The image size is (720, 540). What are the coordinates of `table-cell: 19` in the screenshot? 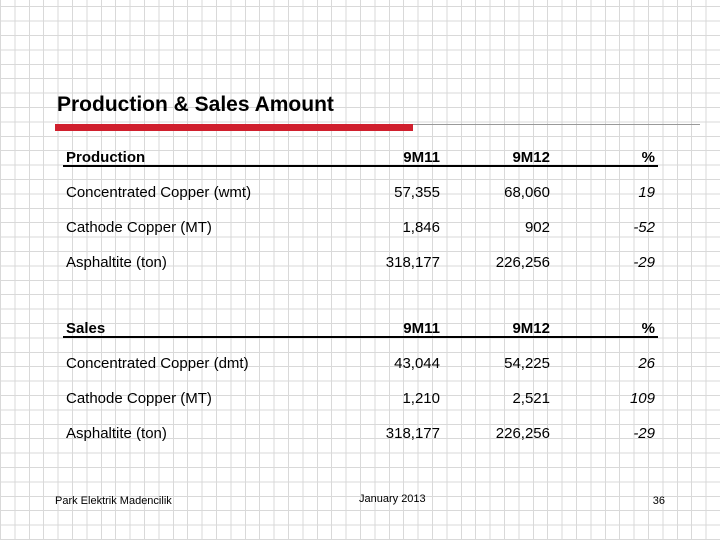 It's located at (646, 192).